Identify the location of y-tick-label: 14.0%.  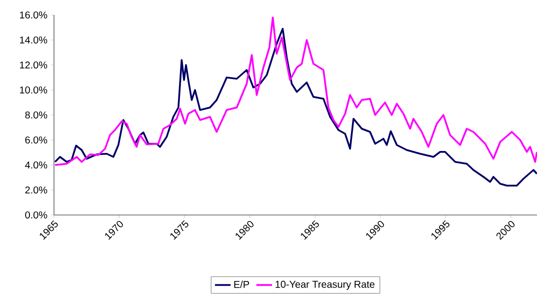
(34, 40).